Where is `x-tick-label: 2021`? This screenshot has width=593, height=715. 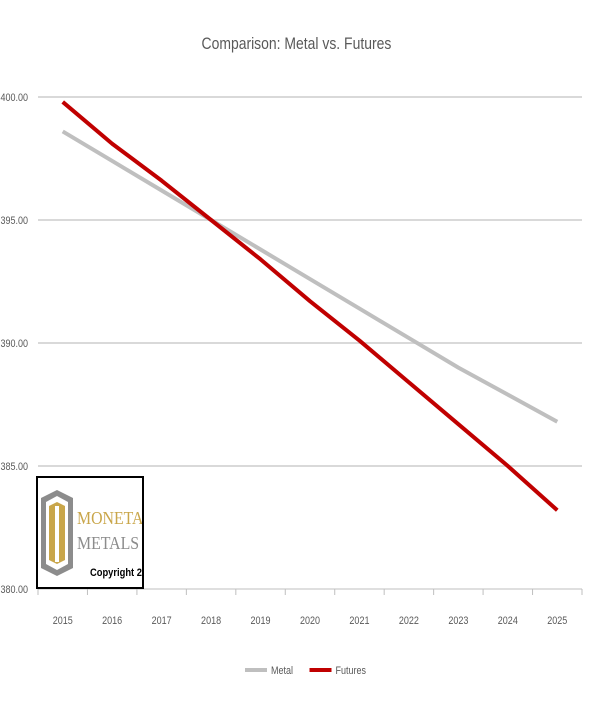
x-tick-label: 2021 is located at coordinates (359, 621).